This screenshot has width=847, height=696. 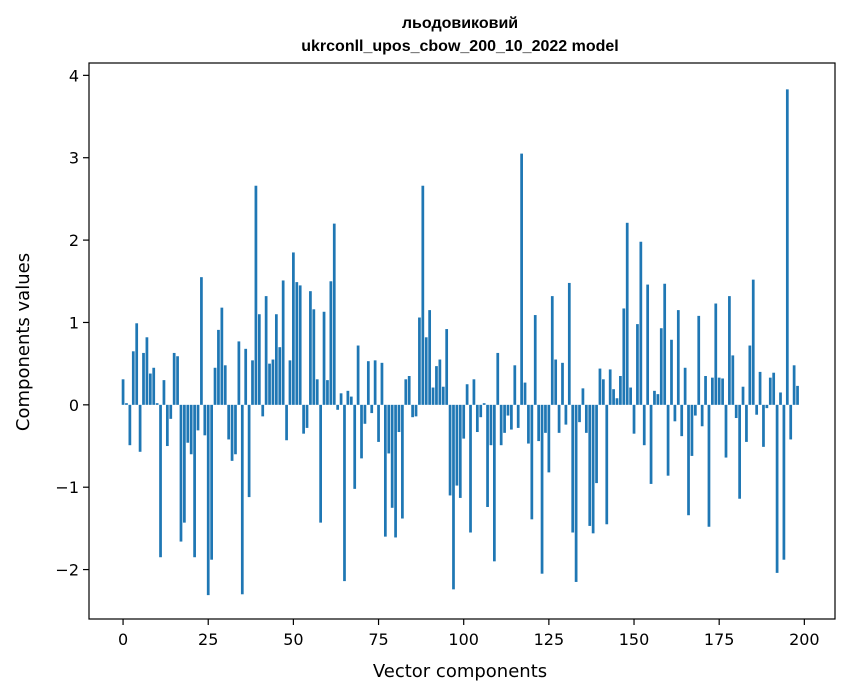 I want to click on x-tick-label: 175, so click(x=719, y=639).